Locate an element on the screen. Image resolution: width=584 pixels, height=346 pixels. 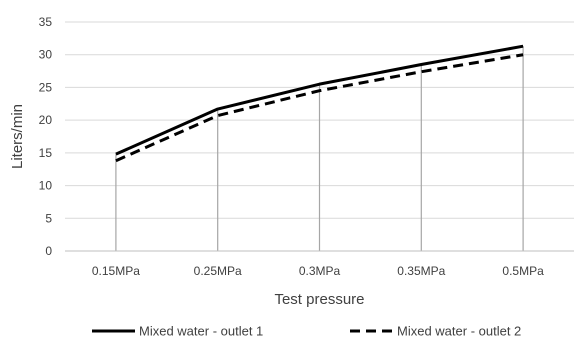
legend-label-2: Mixed water - outlet 2 is located at coordinates (459, 331).